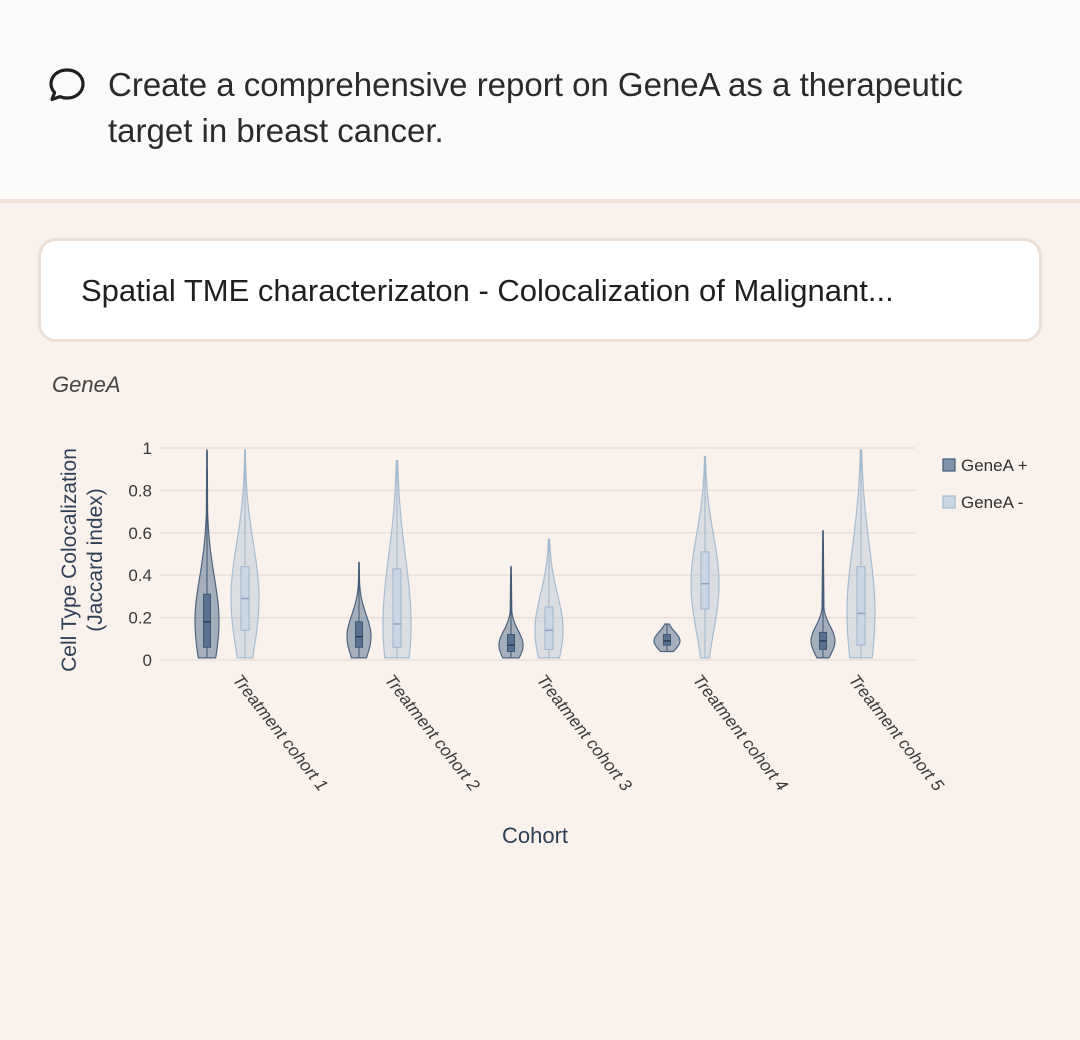 The height and width of the screenshot is (1040, 1080). Describe the element at coordinates (535, 835) in the screenshot. I see `x-axis-title: Cohort` at that location.